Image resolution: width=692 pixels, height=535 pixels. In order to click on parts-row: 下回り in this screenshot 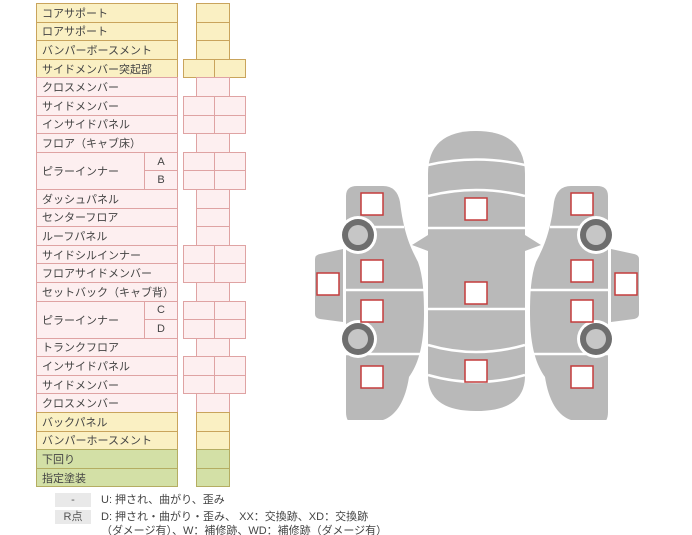, I will do `click(159, 459)`.